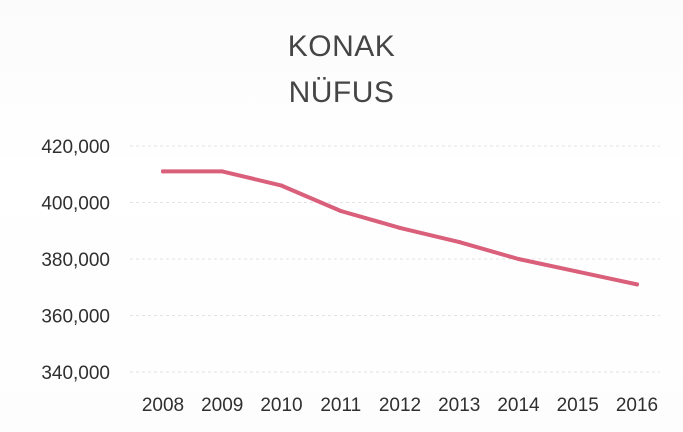  What do you see at coordinates (341, 92) in the screenshot?
I see `chart-subtitle: NÜFUS` at bounding box center [341, 92].